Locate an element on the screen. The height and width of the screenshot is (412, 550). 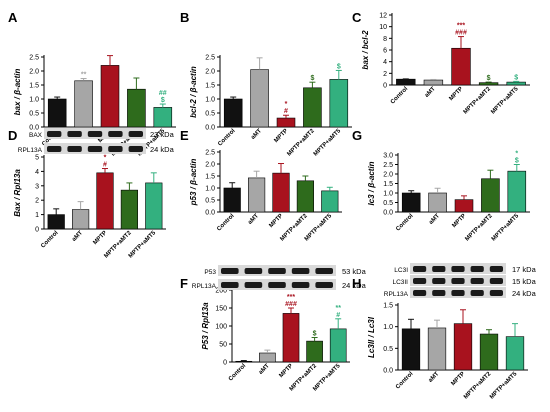
y-tick-label: 3 is located at coordinates (37, 186).